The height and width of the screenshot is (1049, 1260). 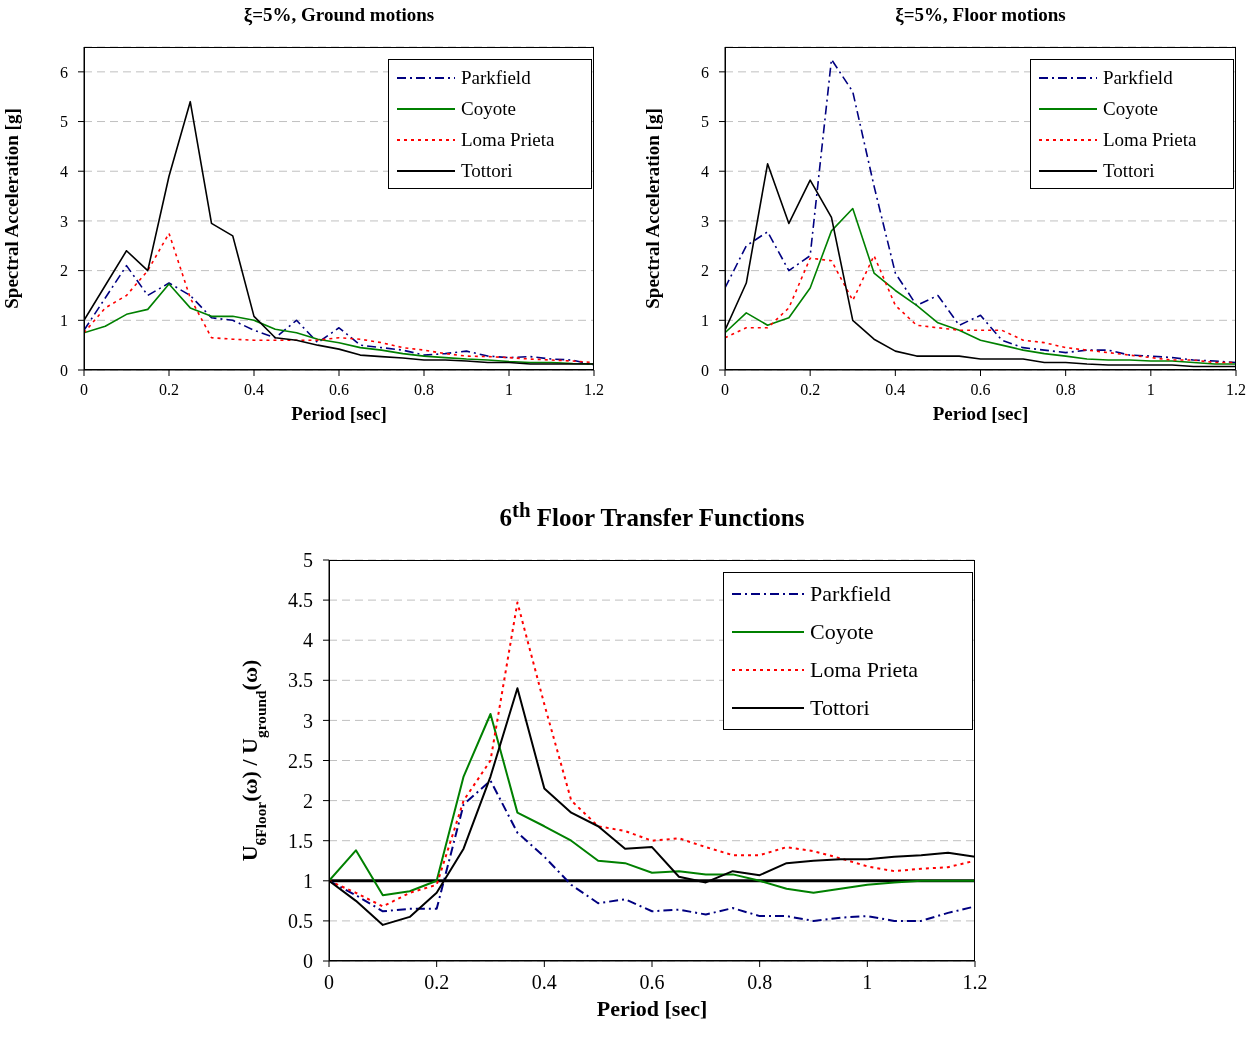 I want to click on y-tick-label: 2.5, so click(x=300, y=760).